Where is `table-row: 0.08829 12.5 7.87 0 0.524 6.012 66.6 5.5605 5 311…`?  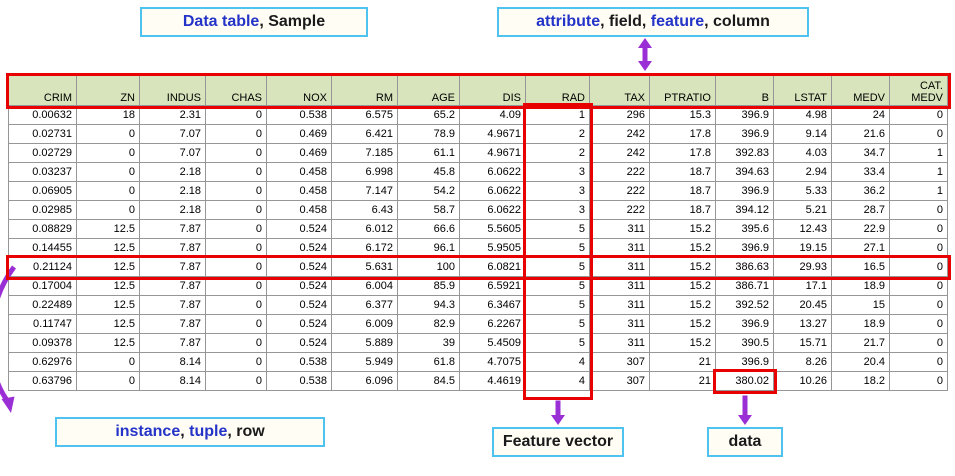
table-row: 0.08829 12.5 7.87 0 0.524 6.012 66.6 5.5605 5 311… is located at coordinates (478, 229).